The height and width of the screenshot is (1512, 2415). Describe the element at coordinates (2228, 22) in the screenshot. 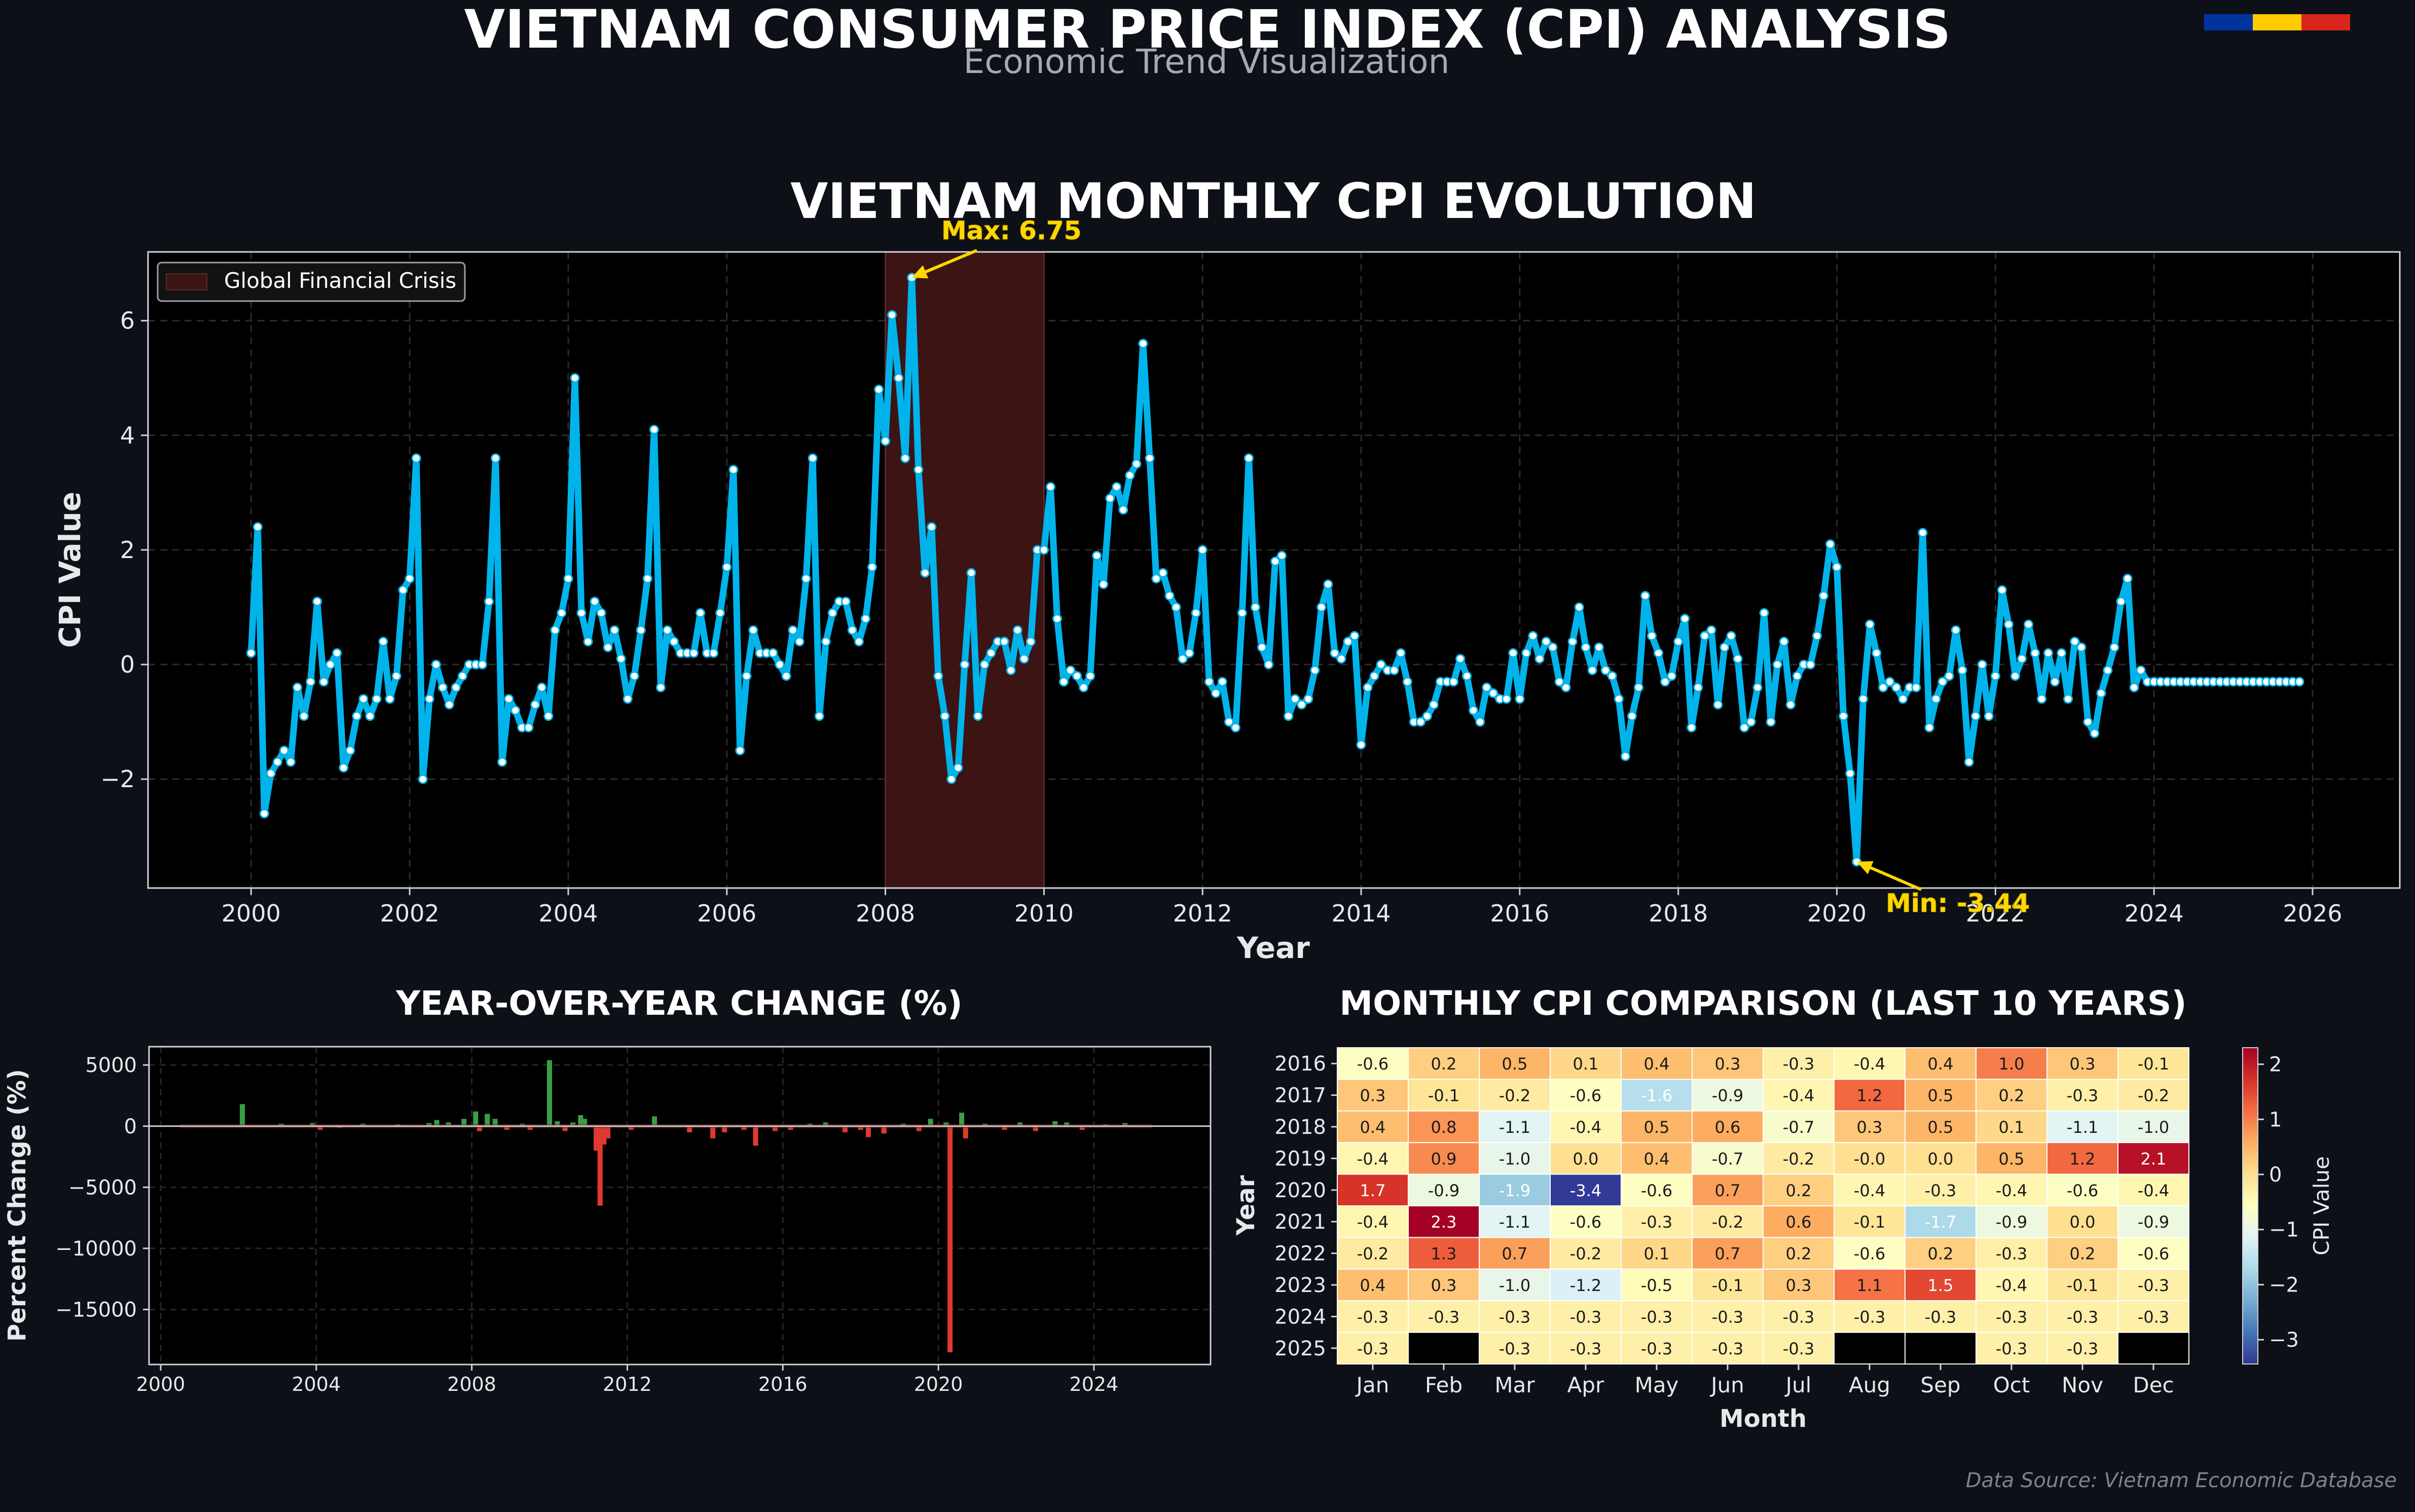

I see `flag-stripe-blue` at that location.